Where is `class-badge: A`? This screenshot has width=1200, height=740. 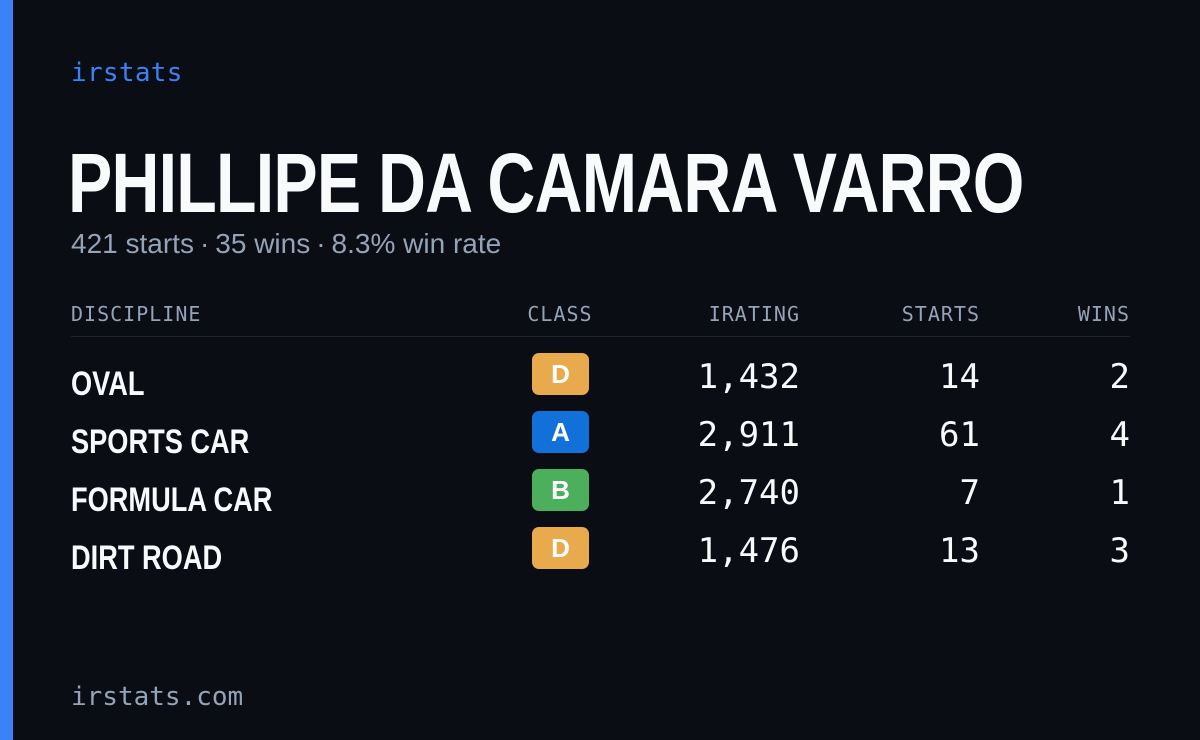
class-badge: A is located at coordinates (560, 432).